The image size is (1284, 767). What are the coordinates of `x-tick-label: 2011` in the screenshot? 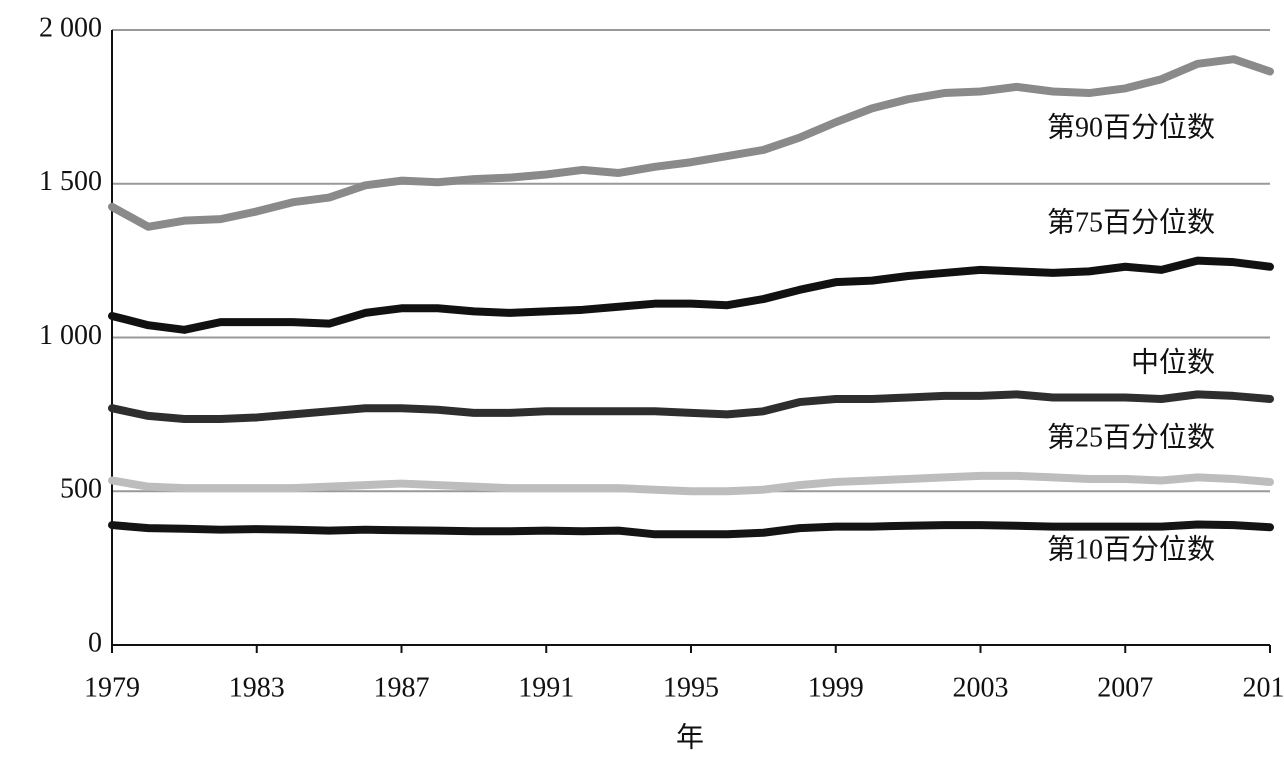 It's located at (1263, 687).